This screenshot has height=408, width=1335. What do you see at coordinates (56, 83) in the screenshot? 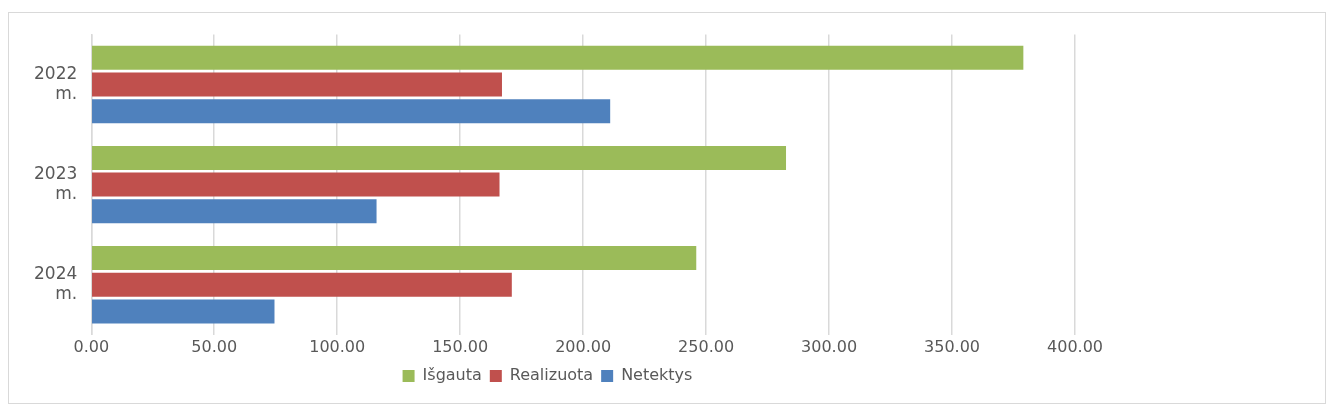
I see `y-tick-label: 2022 m.` at bounding box center [56, 83].